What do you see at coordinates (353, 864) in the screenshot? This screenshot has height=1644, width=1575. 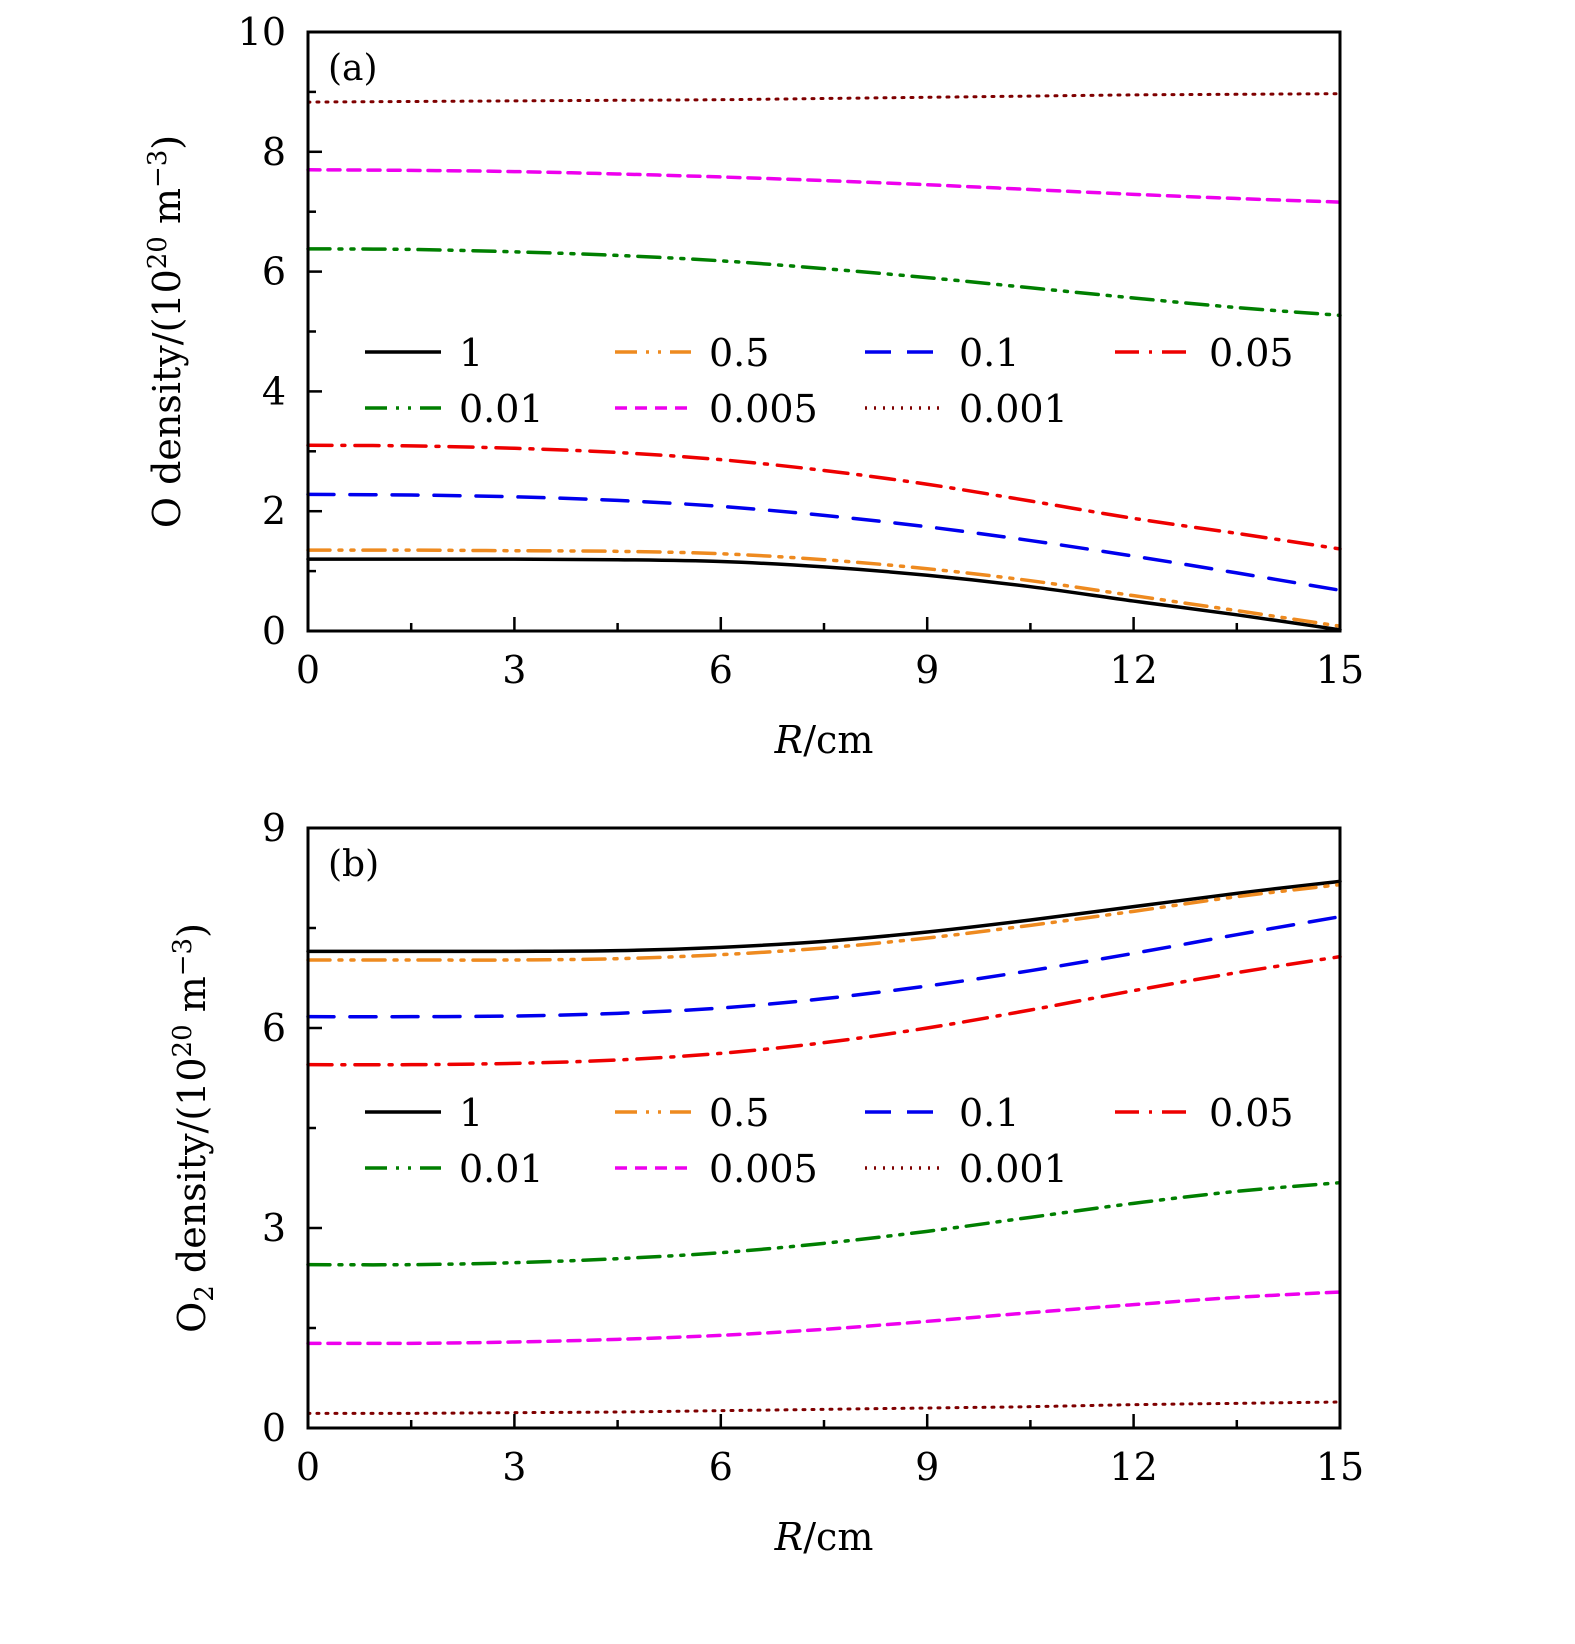 I see `panel-label: (b)` at bounding box center [353, 864].